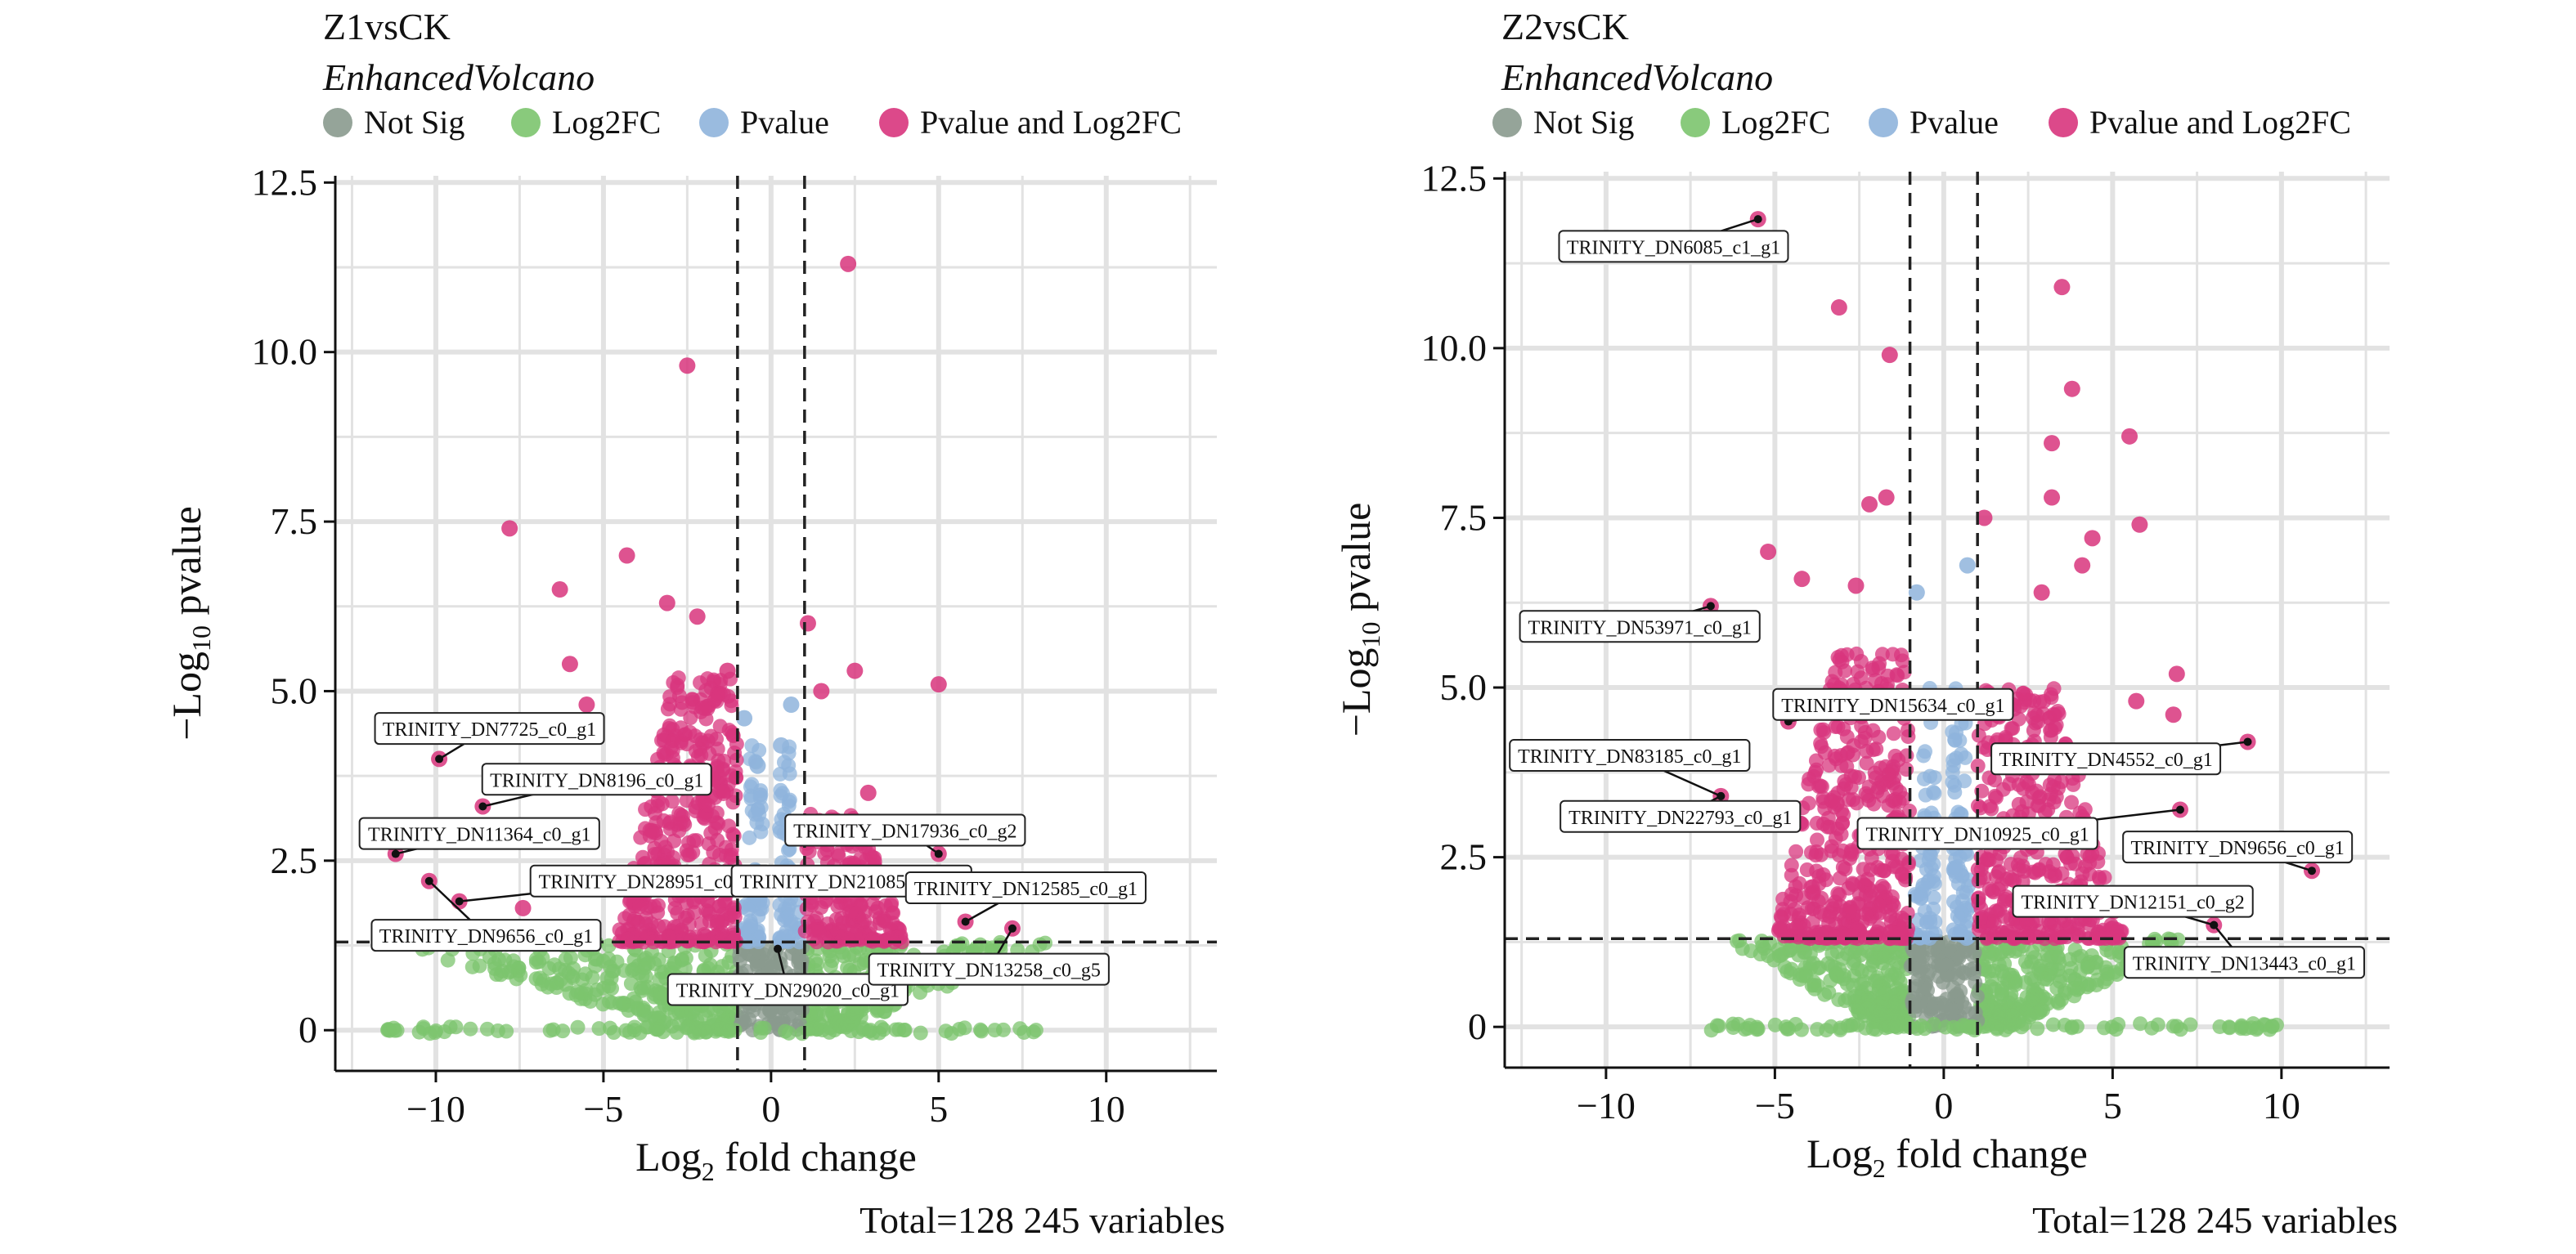 This screenshot has height=1254, width=2576. I want to click on gene-label: TRINITY_DN7725_c0_g1, so click(489, 730).